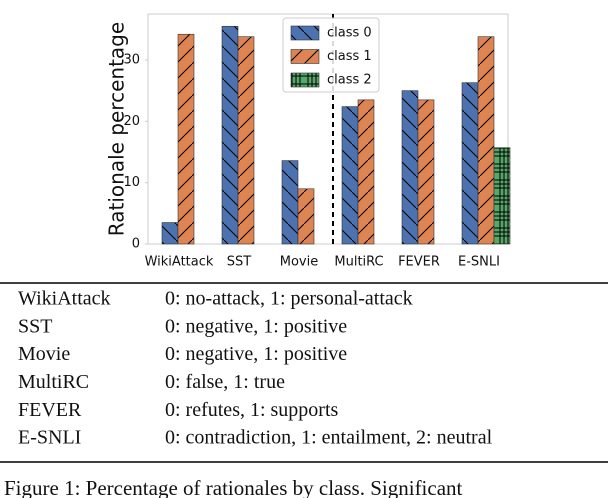  What do you see at coordinates (53, 382) in the screenshot?
I see `table-row-header: MultiRC` at bounding box center [53, 382].